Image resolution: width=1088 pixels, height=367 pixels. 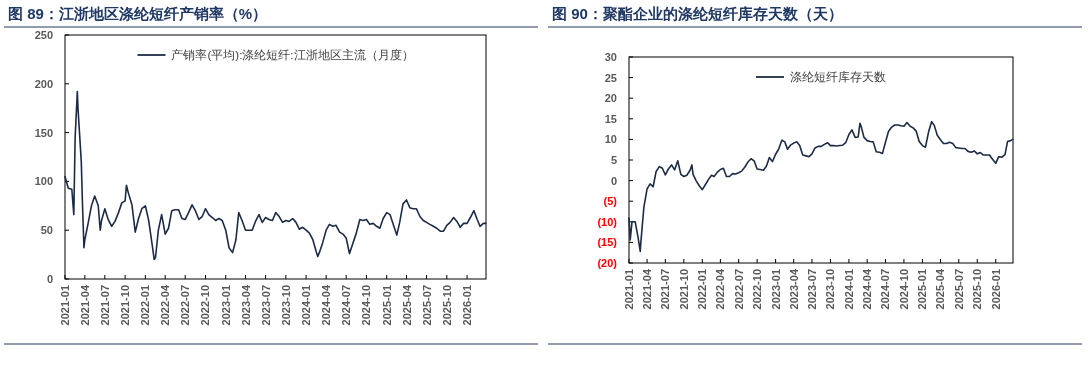 What do you see at coordinates (43, 35) in the screenshot?
I see `y-tick-label: 250` at bounding box center [43, 35].